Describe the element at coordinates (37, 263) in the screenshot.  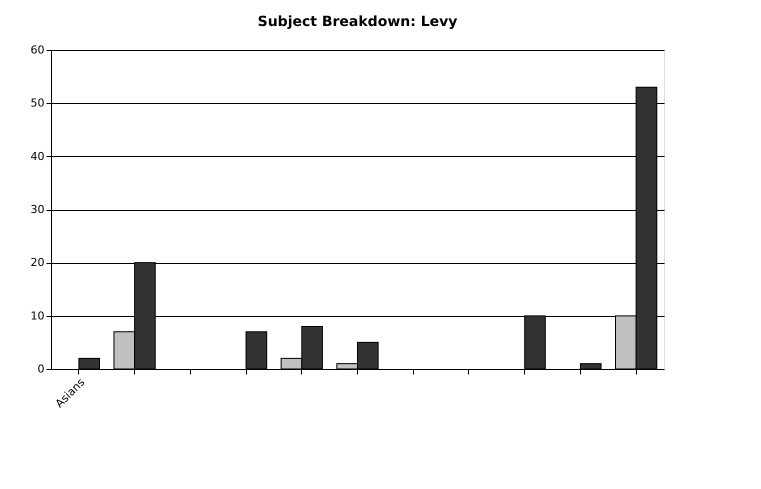
I see `y-tick-label: 20` at that location.